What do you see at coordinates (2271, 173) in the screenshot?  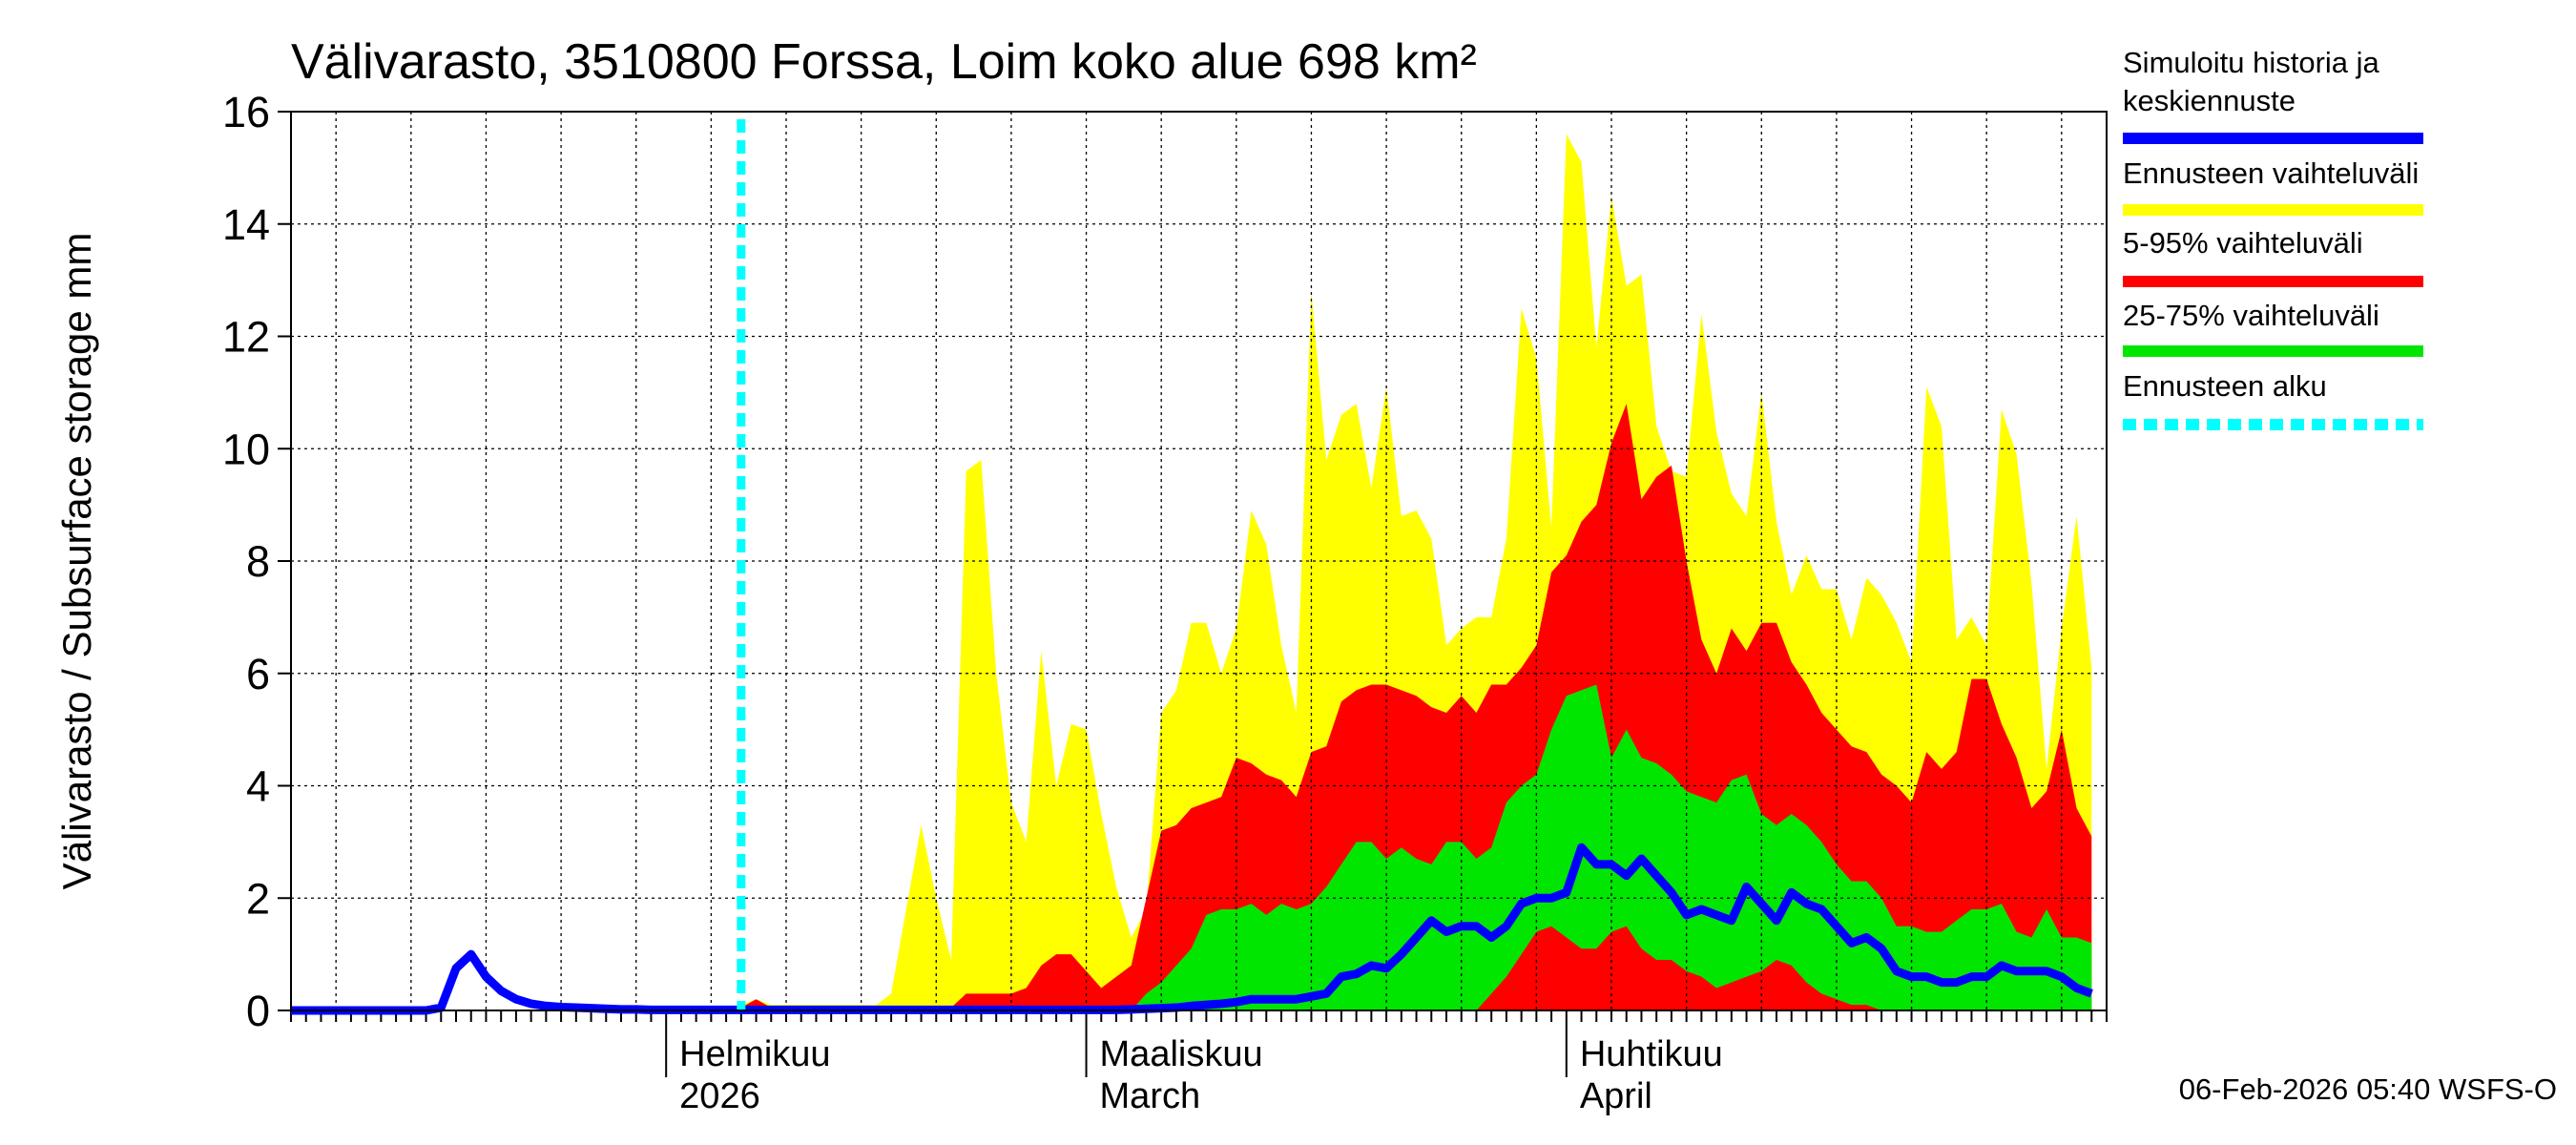 I see `legend-label: Ennusteen vaihteluväli` at bounding box center [2271, 173].